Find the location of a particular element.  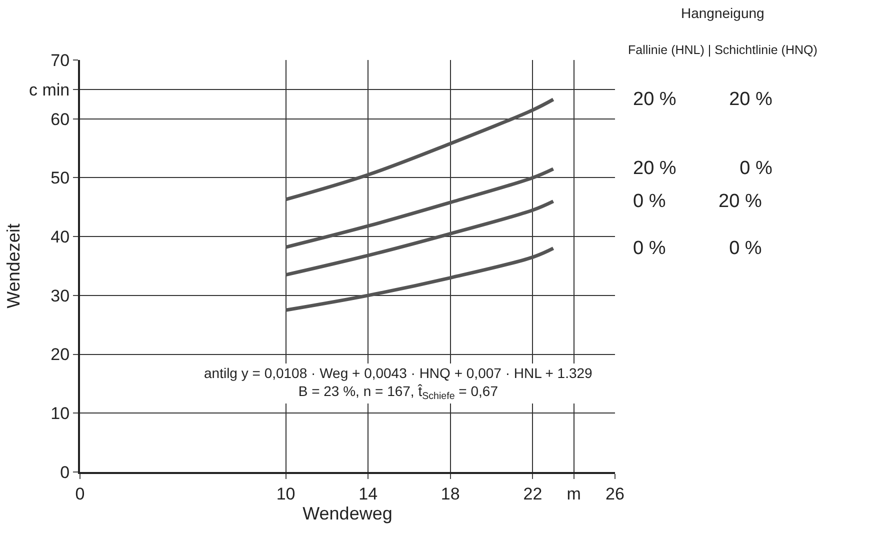

x-tick-label: 14 is located at coordinates (368, 494).